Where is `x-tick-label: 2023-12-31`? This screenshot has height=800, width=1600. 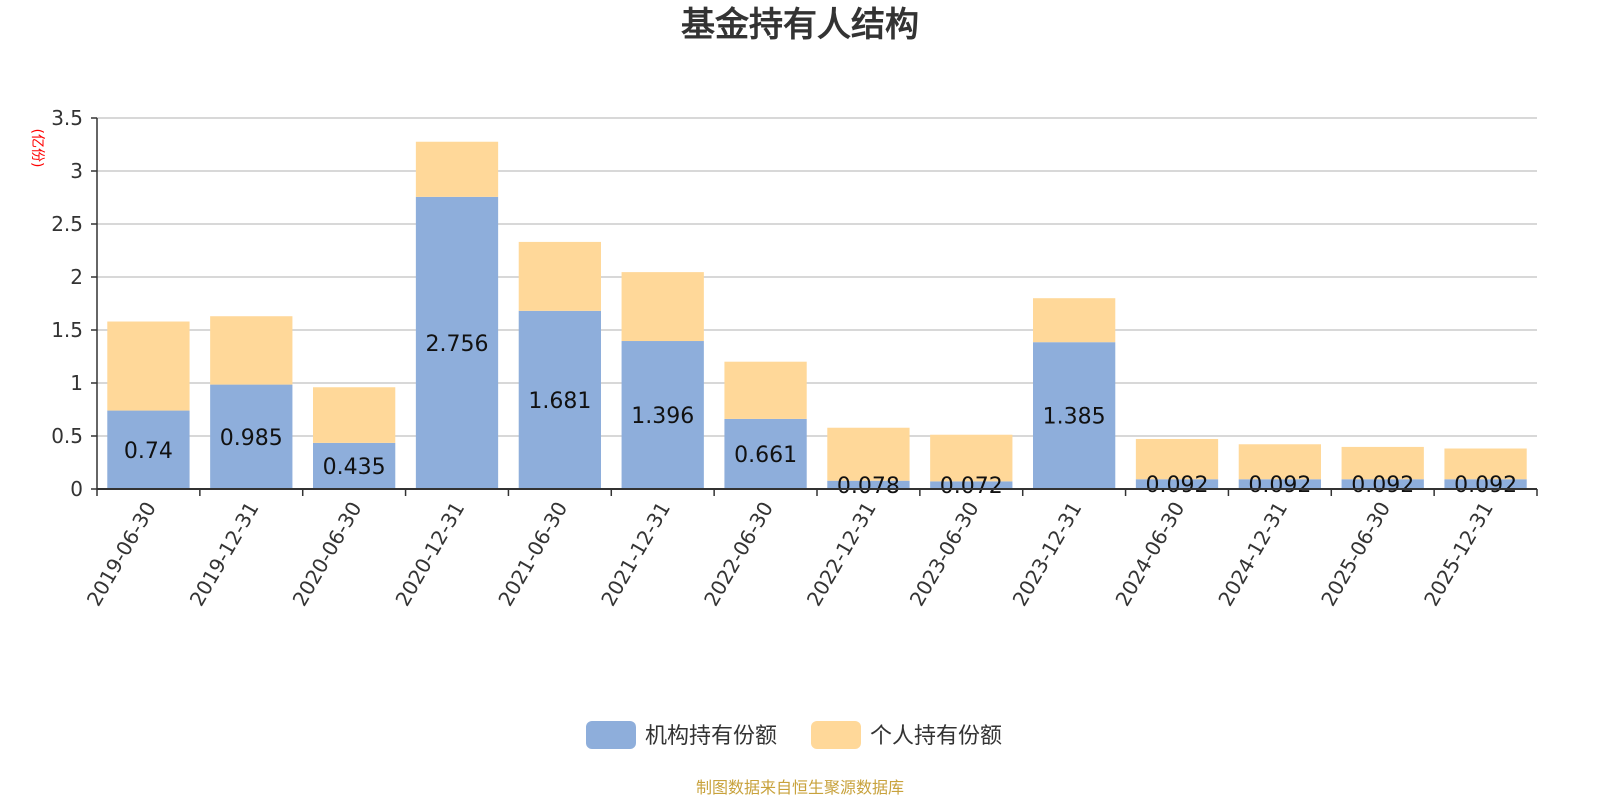 x-tick-label: 2023-12-31 is located at coordinates (1047, 554).